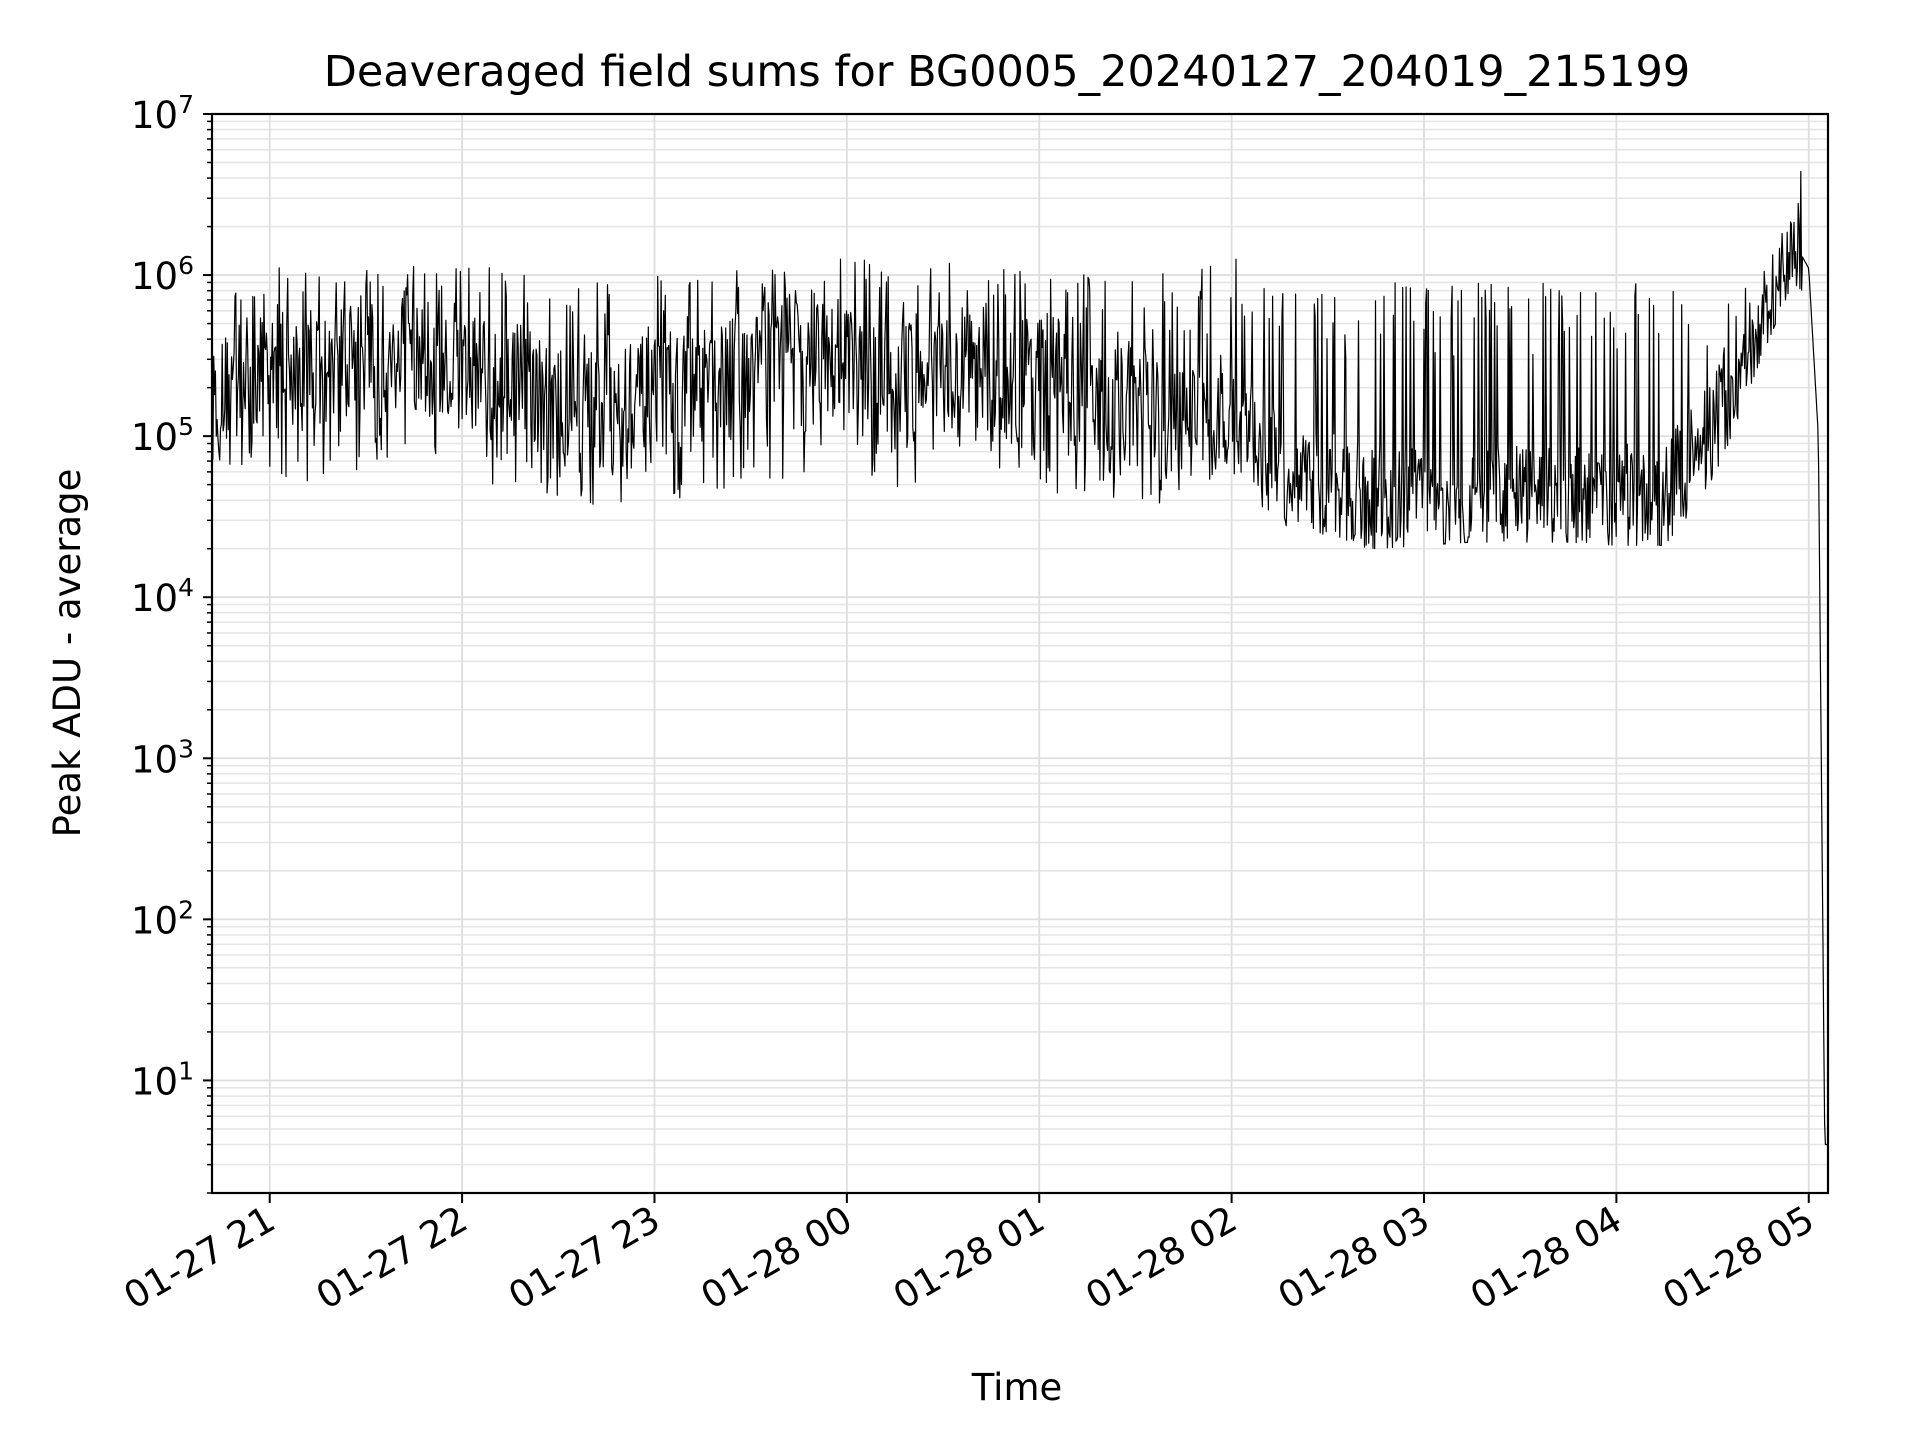 This screenshot has width=1920, height=1445. Describe the element at coordinates (162, 435) in the screenshot. I see `y-tick-label: 105` at that location.